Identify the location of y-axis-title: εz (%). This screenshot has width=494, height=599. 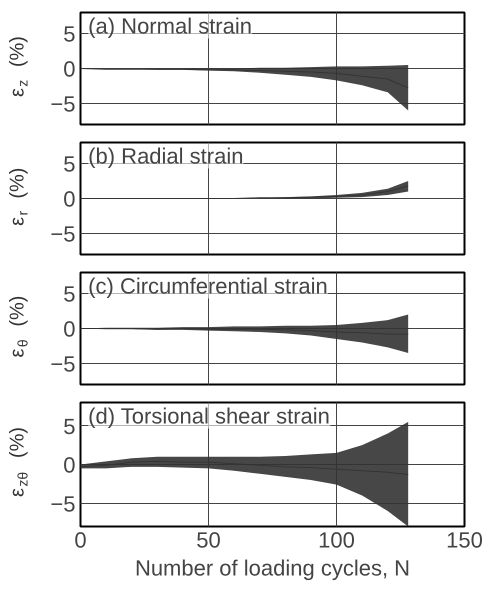
(18, 67).